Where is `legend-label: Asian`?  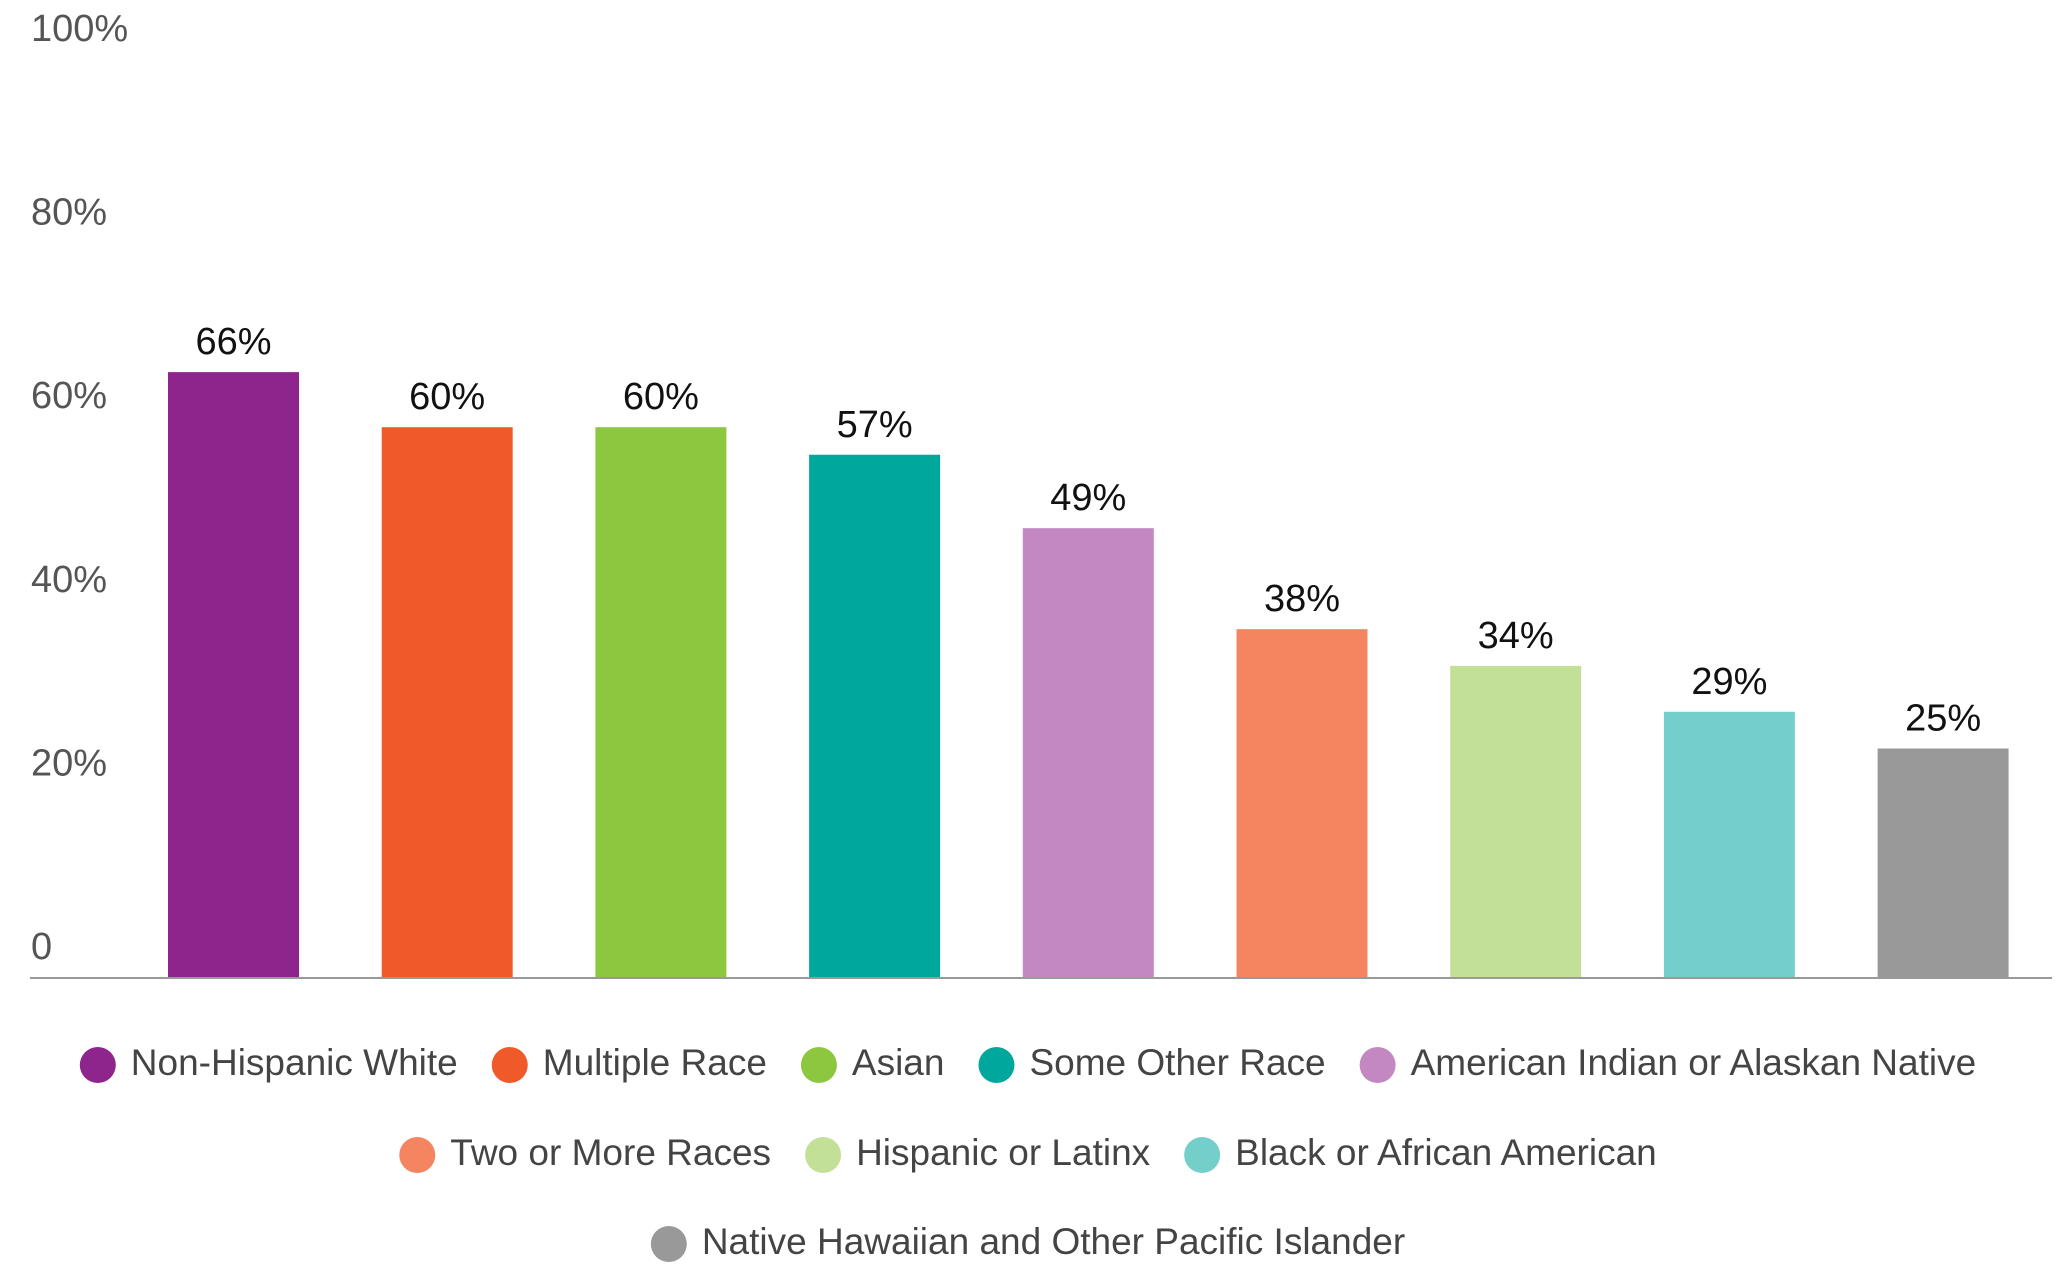 legend-label: Asian is located at coordinates (898, 1062).